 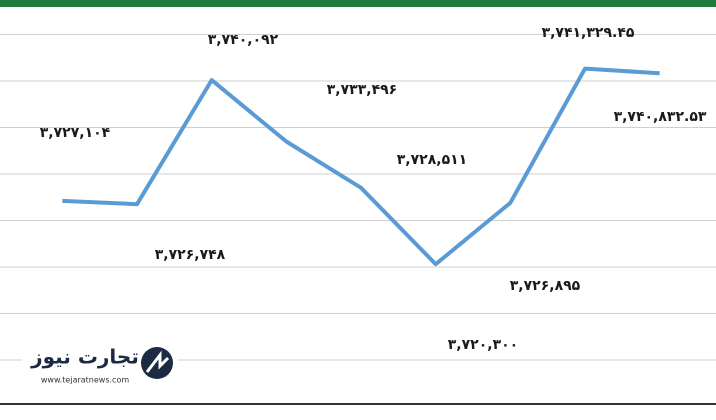 What do you see at coordinates (483, 345) in the screenshot?
I see `data-label: ۳,۷۲۰,۳۰۰` at bounding box center [483, 345].